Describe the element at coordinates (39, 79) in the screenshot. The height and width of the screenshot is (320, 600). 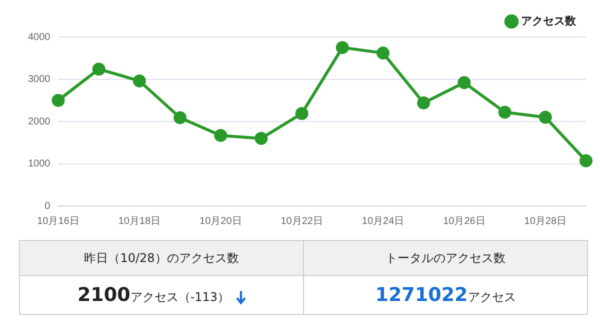
I see `y-tick-label: 3000` at that location.